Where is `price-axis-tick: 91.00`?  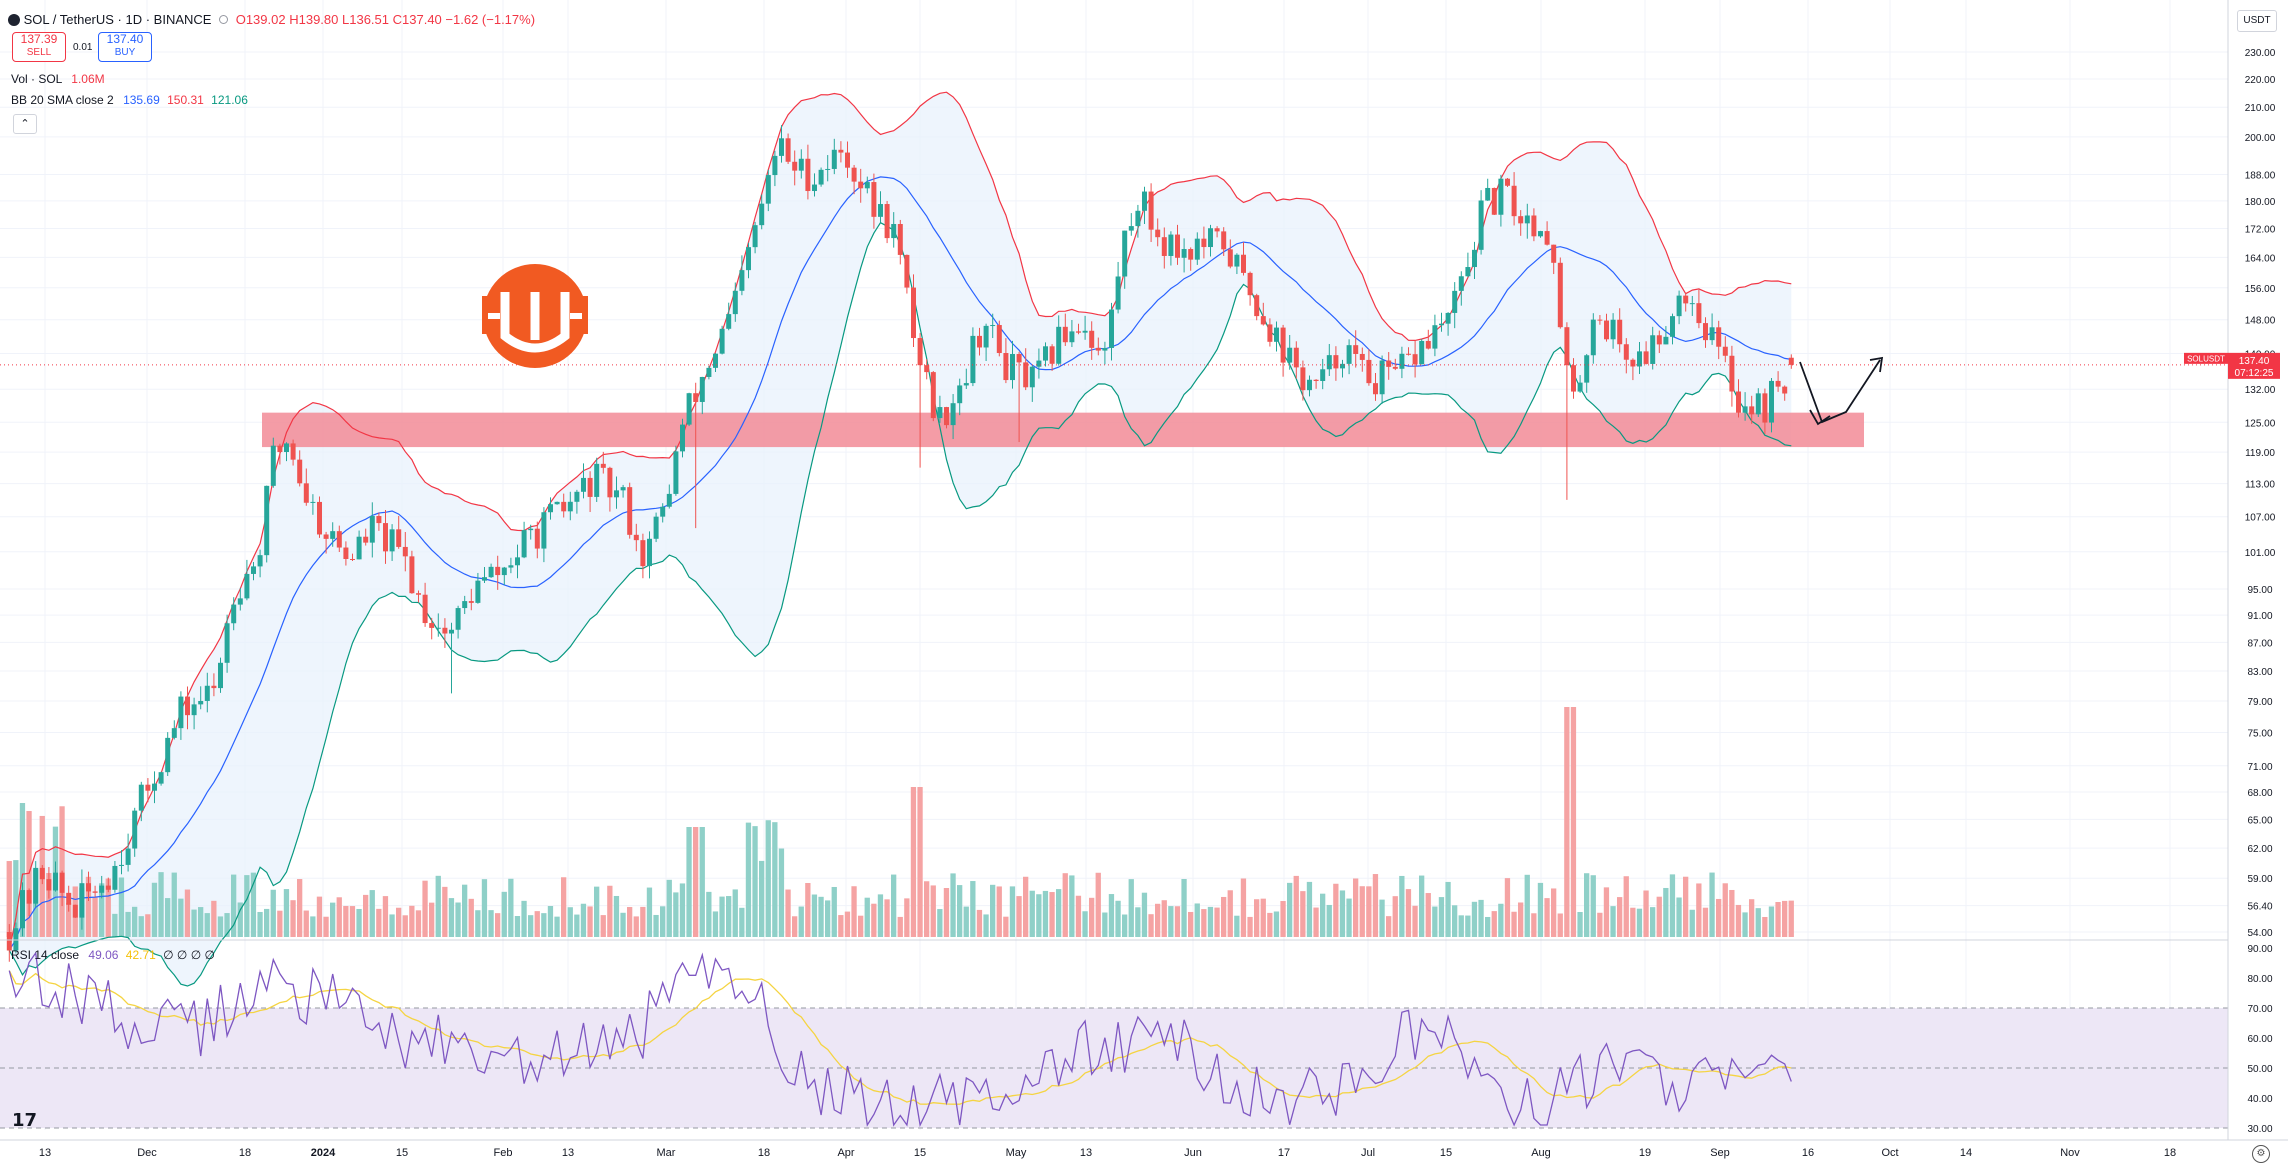
price-axis-tick: 91.00 is located at coordinates (2259, 616).